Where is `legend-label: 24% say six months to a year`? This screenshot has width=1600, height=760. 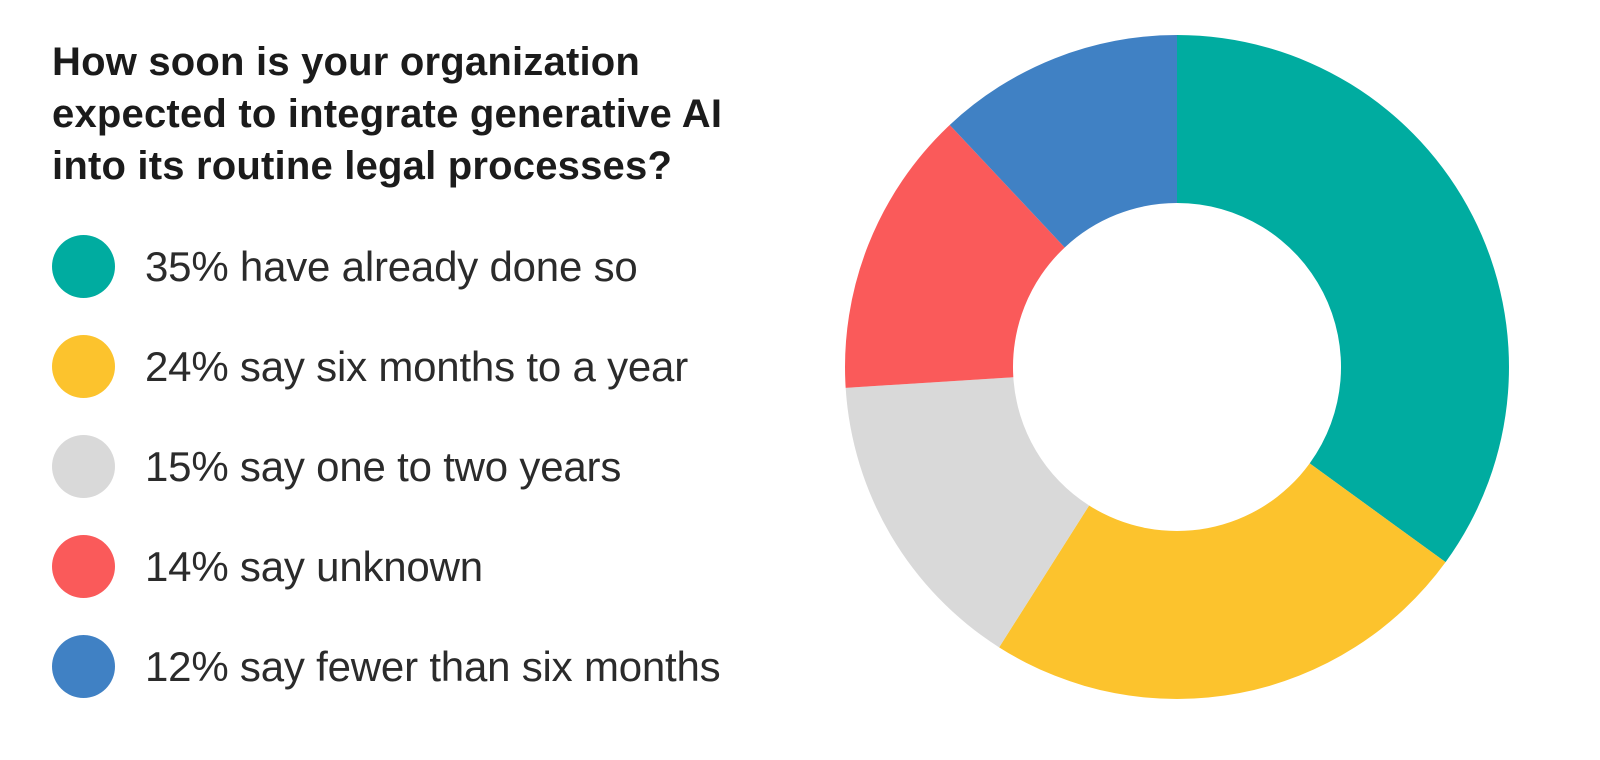
legend-label: 24% say six months to a year is located at coordinates (416, 366).